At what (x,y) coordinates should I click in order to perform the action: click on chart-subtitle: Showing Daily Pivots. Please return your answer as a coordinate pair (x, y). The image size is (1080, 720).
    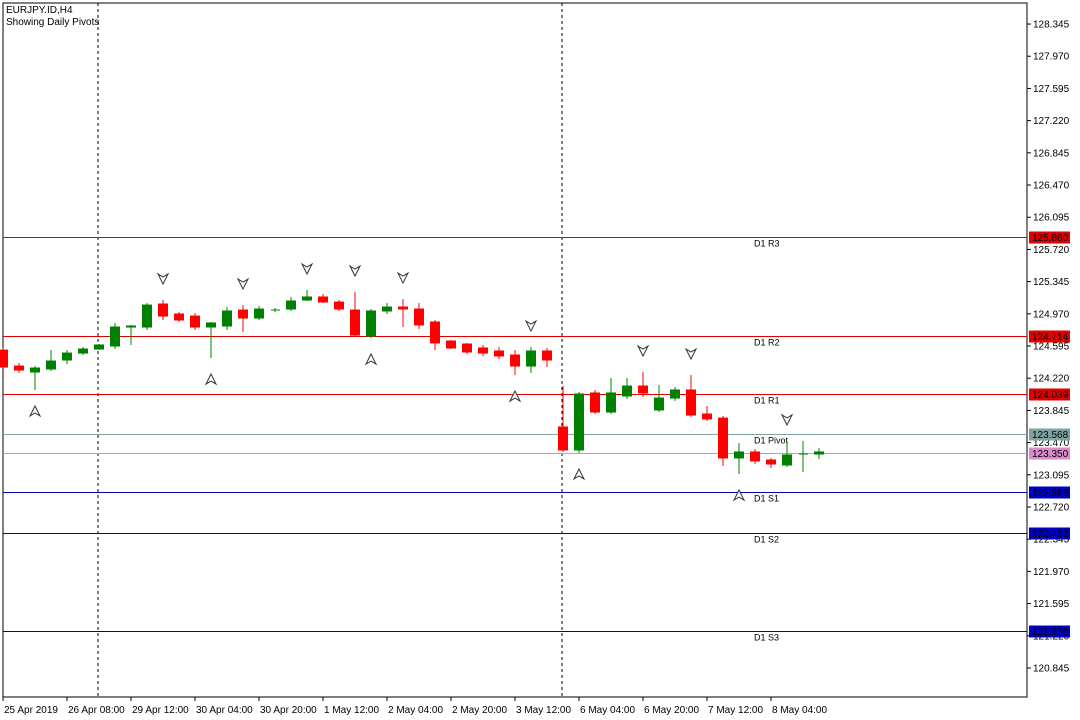
    Looking at the image, I should click on (52, 22).